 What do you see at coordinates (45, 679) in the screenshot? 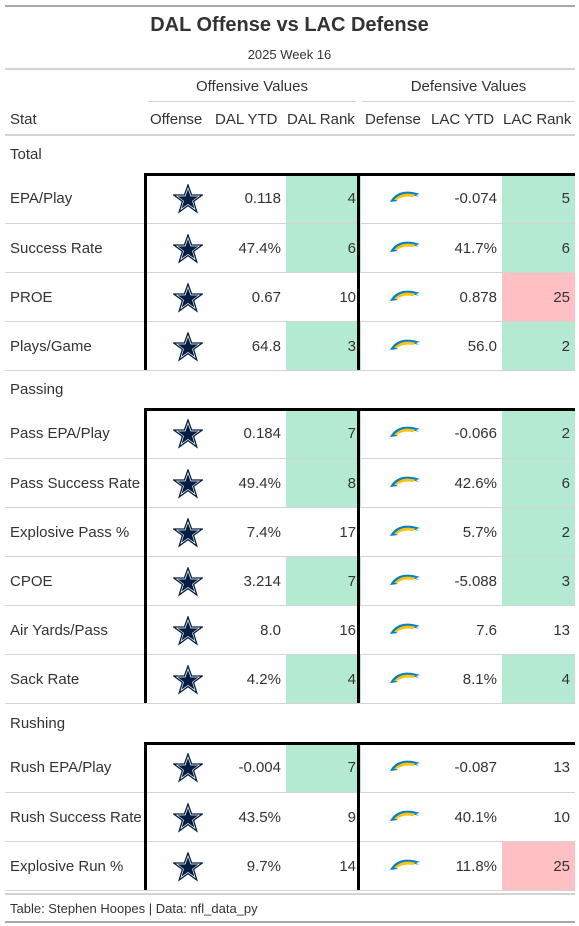
I see `stat-label: Sack Rate` at bounding box center [45, 679].